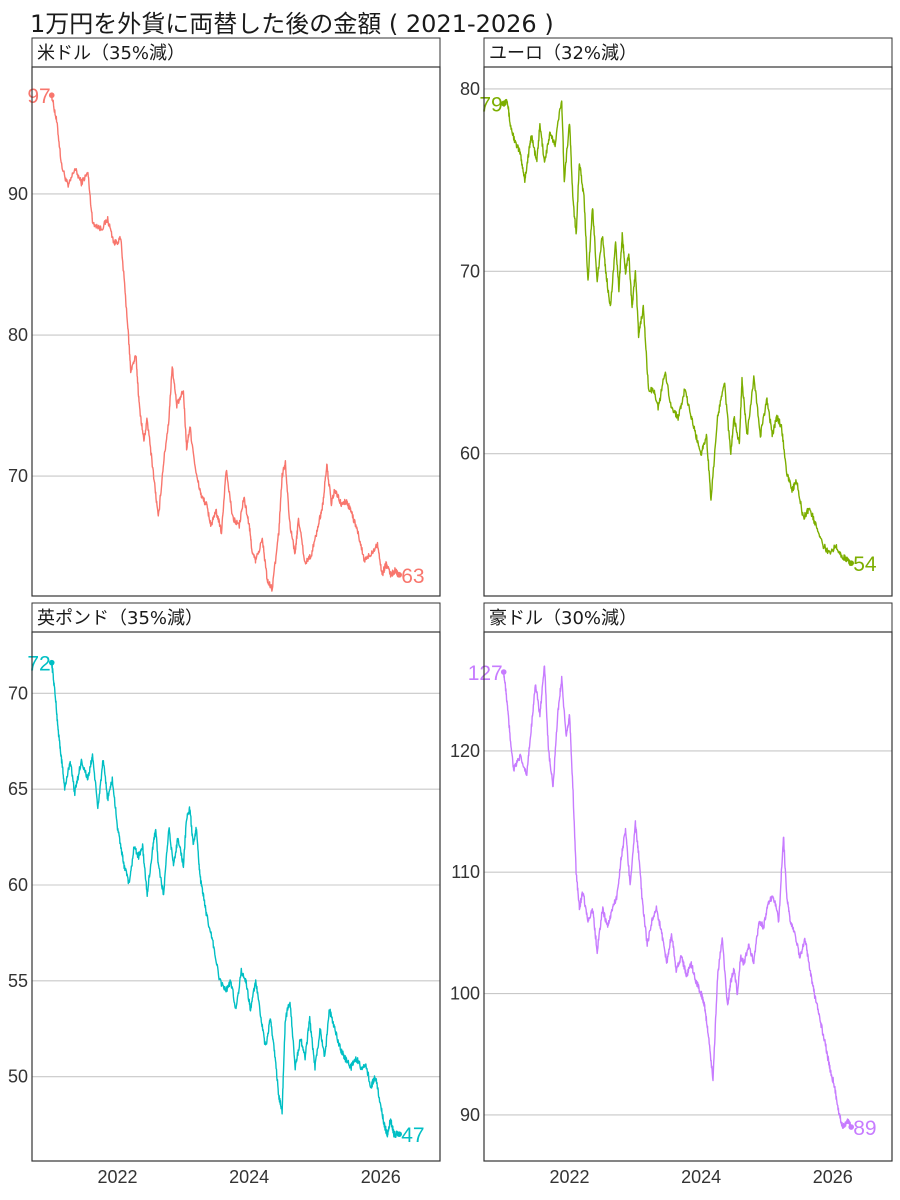  I want to click on end-value-label: 89, so click(864, 1128).